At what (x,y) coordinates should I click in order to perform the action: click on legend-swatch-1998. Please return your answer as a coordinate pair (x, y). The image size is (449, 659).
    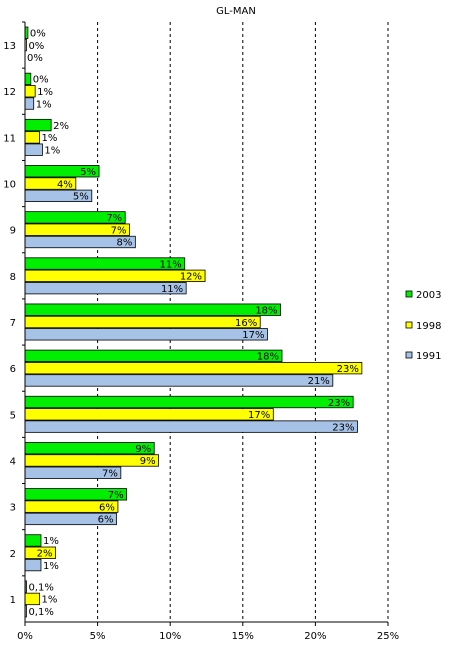
    Looking at the image, I should click on (409, 325).